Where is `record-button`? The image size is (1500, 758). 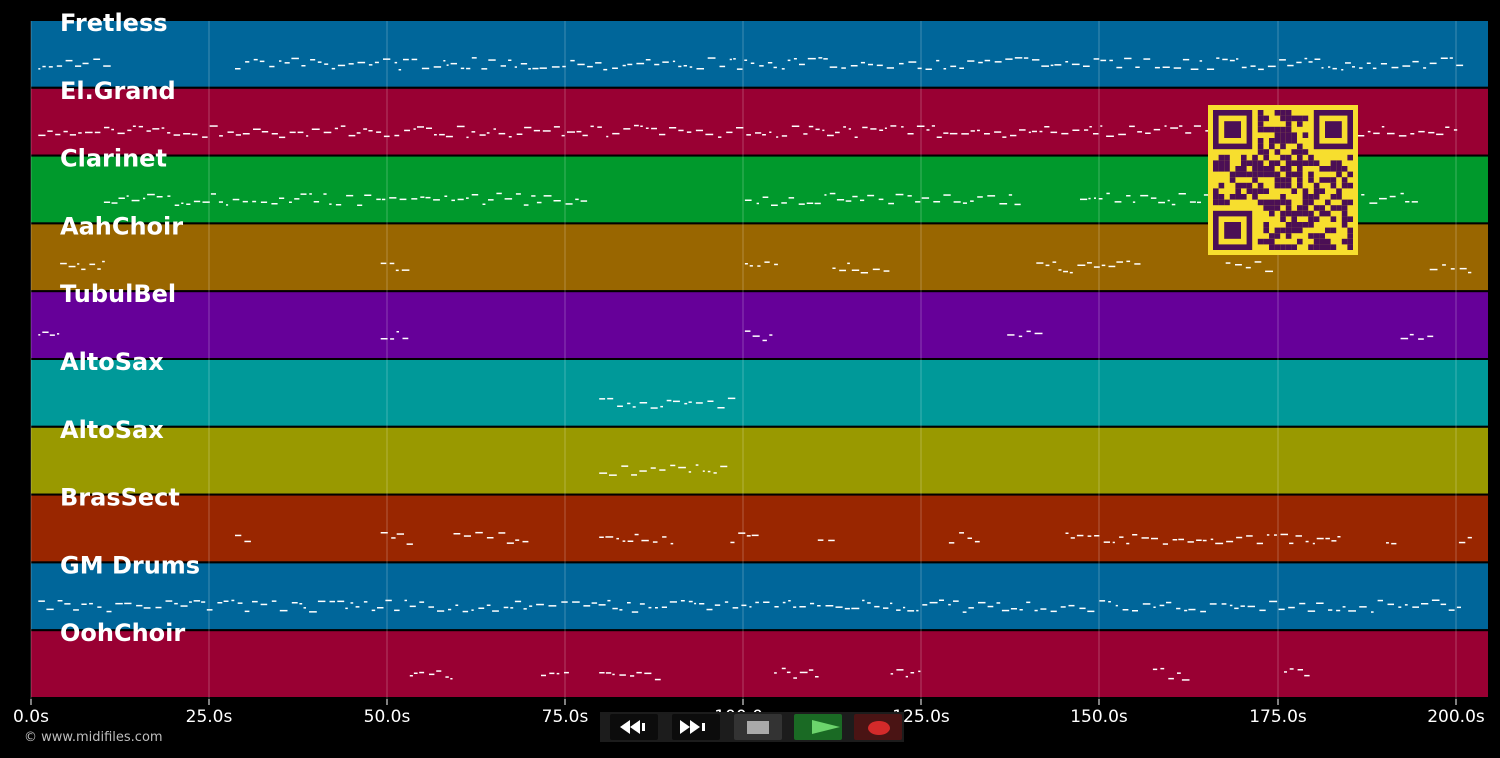 record-button is located at coordinates (878, 727).